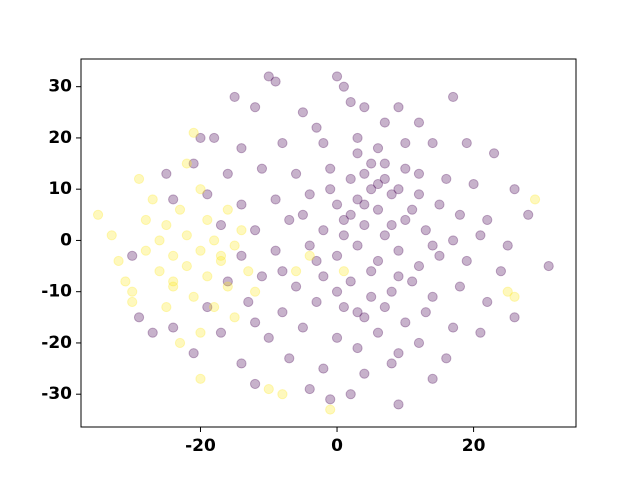  What do you see at coordinates (56, 292) in the screenshot?
I see `y-tick-label: -10` at bounding box center [56, 292].